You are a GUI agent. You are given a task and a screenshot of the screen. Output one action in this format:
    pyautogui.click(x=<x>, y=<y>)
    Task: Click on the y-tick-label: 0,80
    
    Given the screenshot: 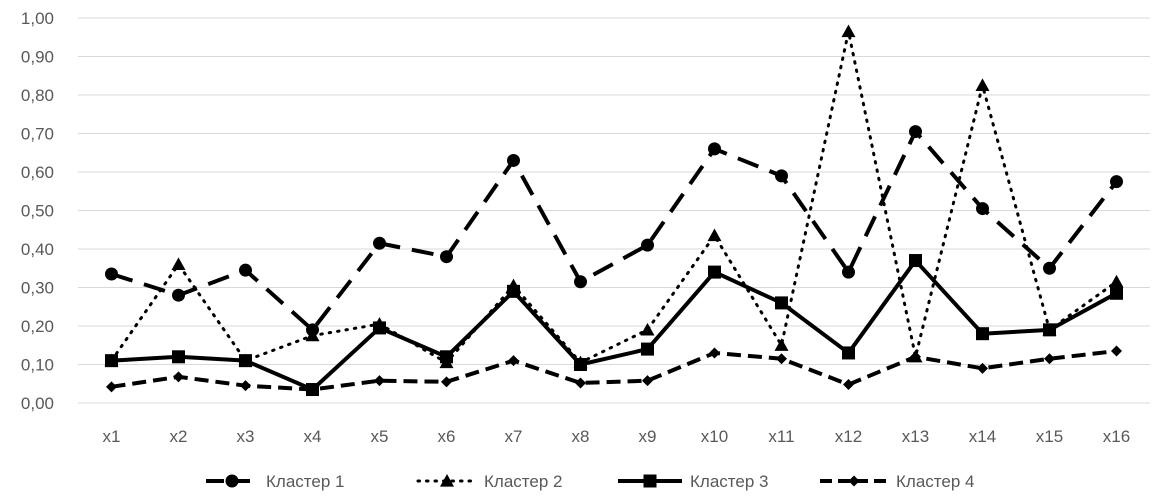 What is the action you would take?
    pyautogui.click(x=37, y=95)
    